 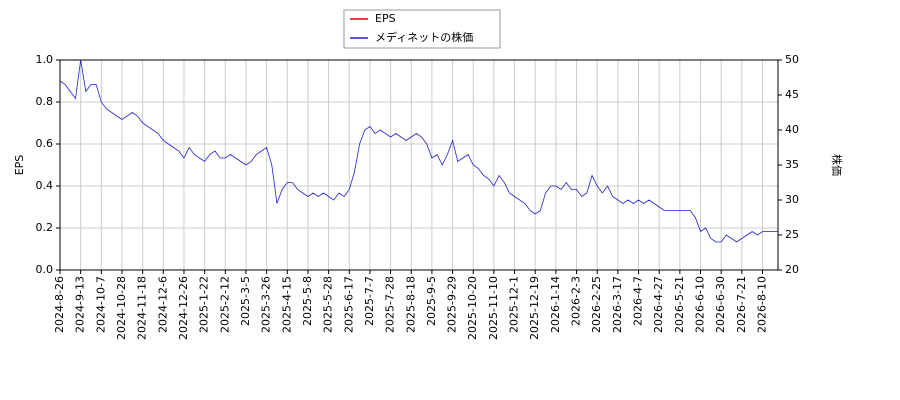 I want to click on x-tick-label: 2025-9-29, so click(x=452, y=304).